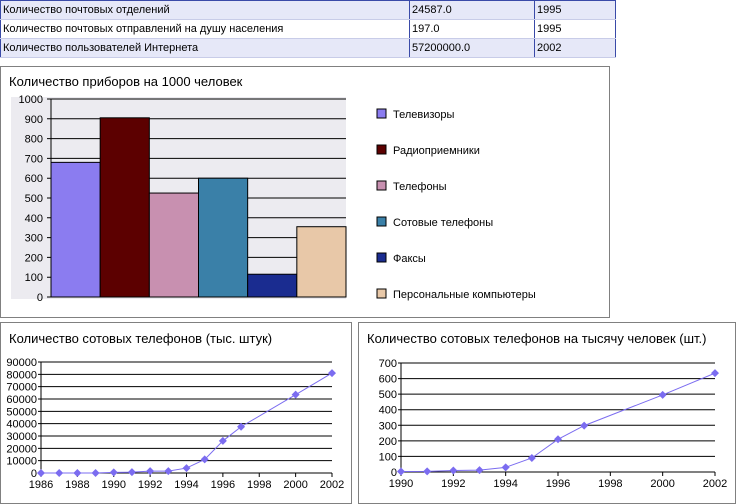 The image size is (736, 504). What do you see at coordinates (205, 10) in the screenshot?
I see `indicator-name: Количество почтовых отделений` at bounding box center [205, 10].